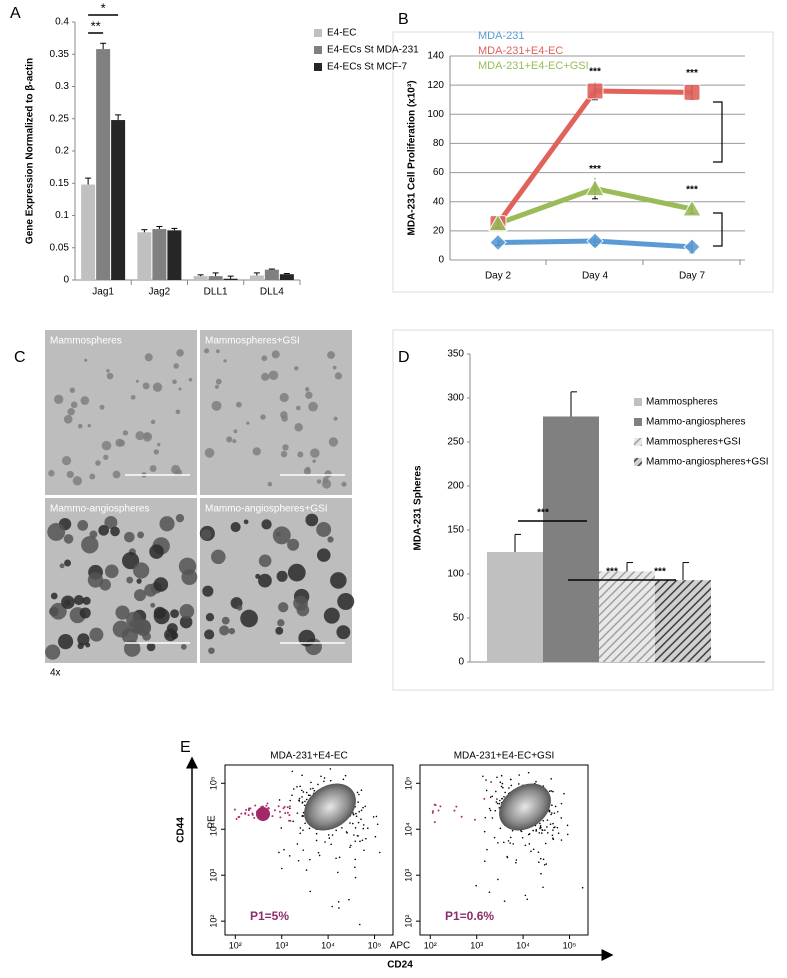 This screenshot has width=787, height=978. I want to click on micrograph, so click(121, 580).